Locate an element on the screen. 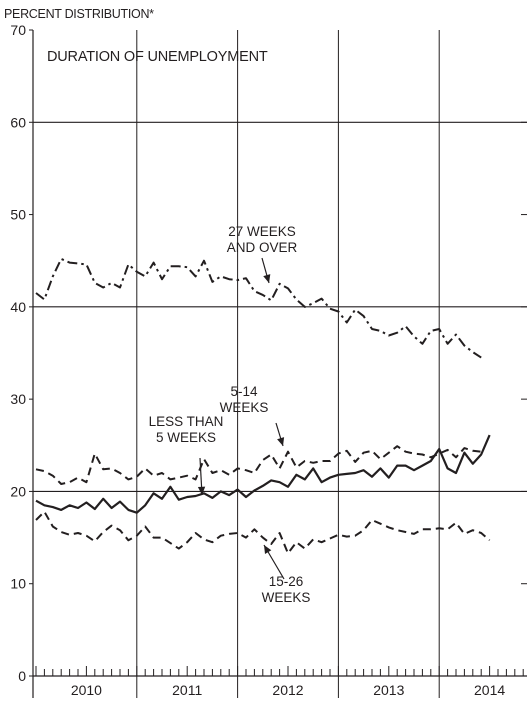 The height and width of the screenshot is (702, 529). annotation-arrow-2-head is located at coordinates (201, 490).